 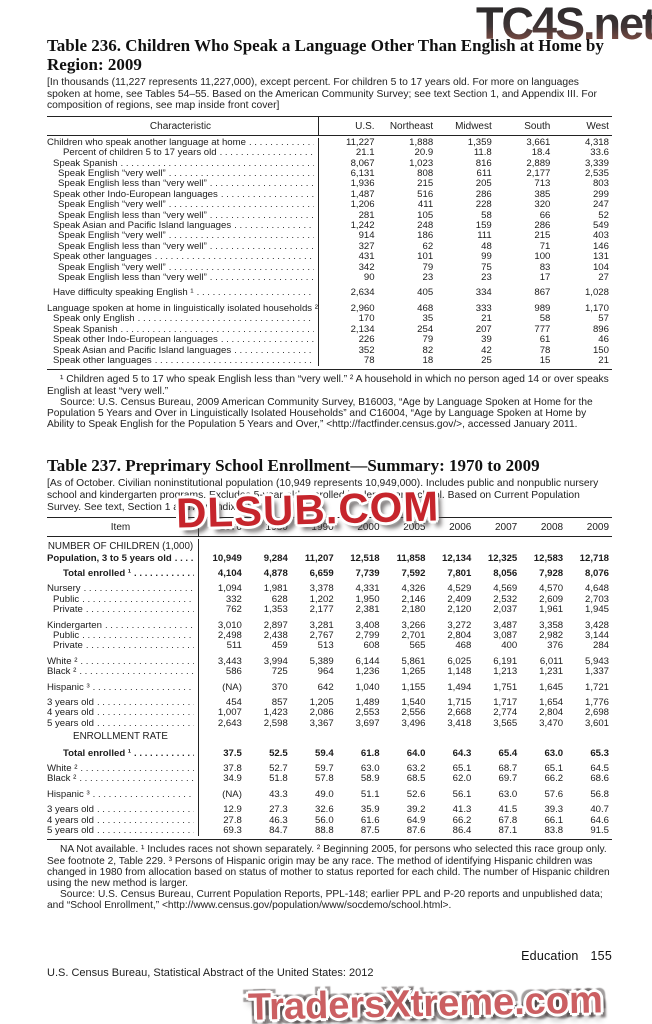 What do you see at coordinates (232, 769) in the screenshot?
I see `value-cell: 37.8` at bounding box center [232, 769].